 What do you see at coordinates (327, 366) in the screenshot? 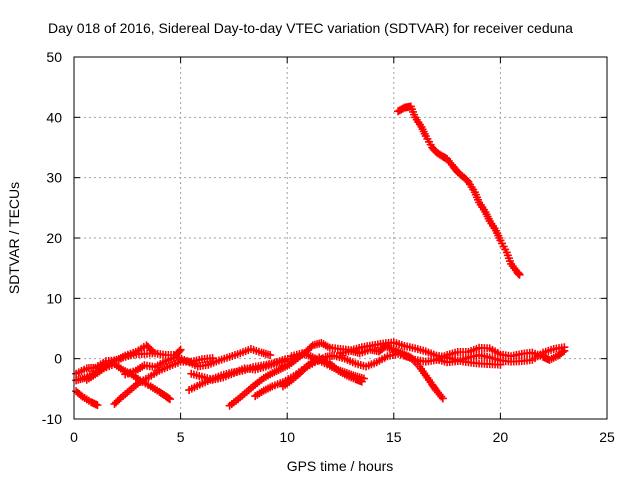
I see `series-sat-l` at bounding box center [327, 366].